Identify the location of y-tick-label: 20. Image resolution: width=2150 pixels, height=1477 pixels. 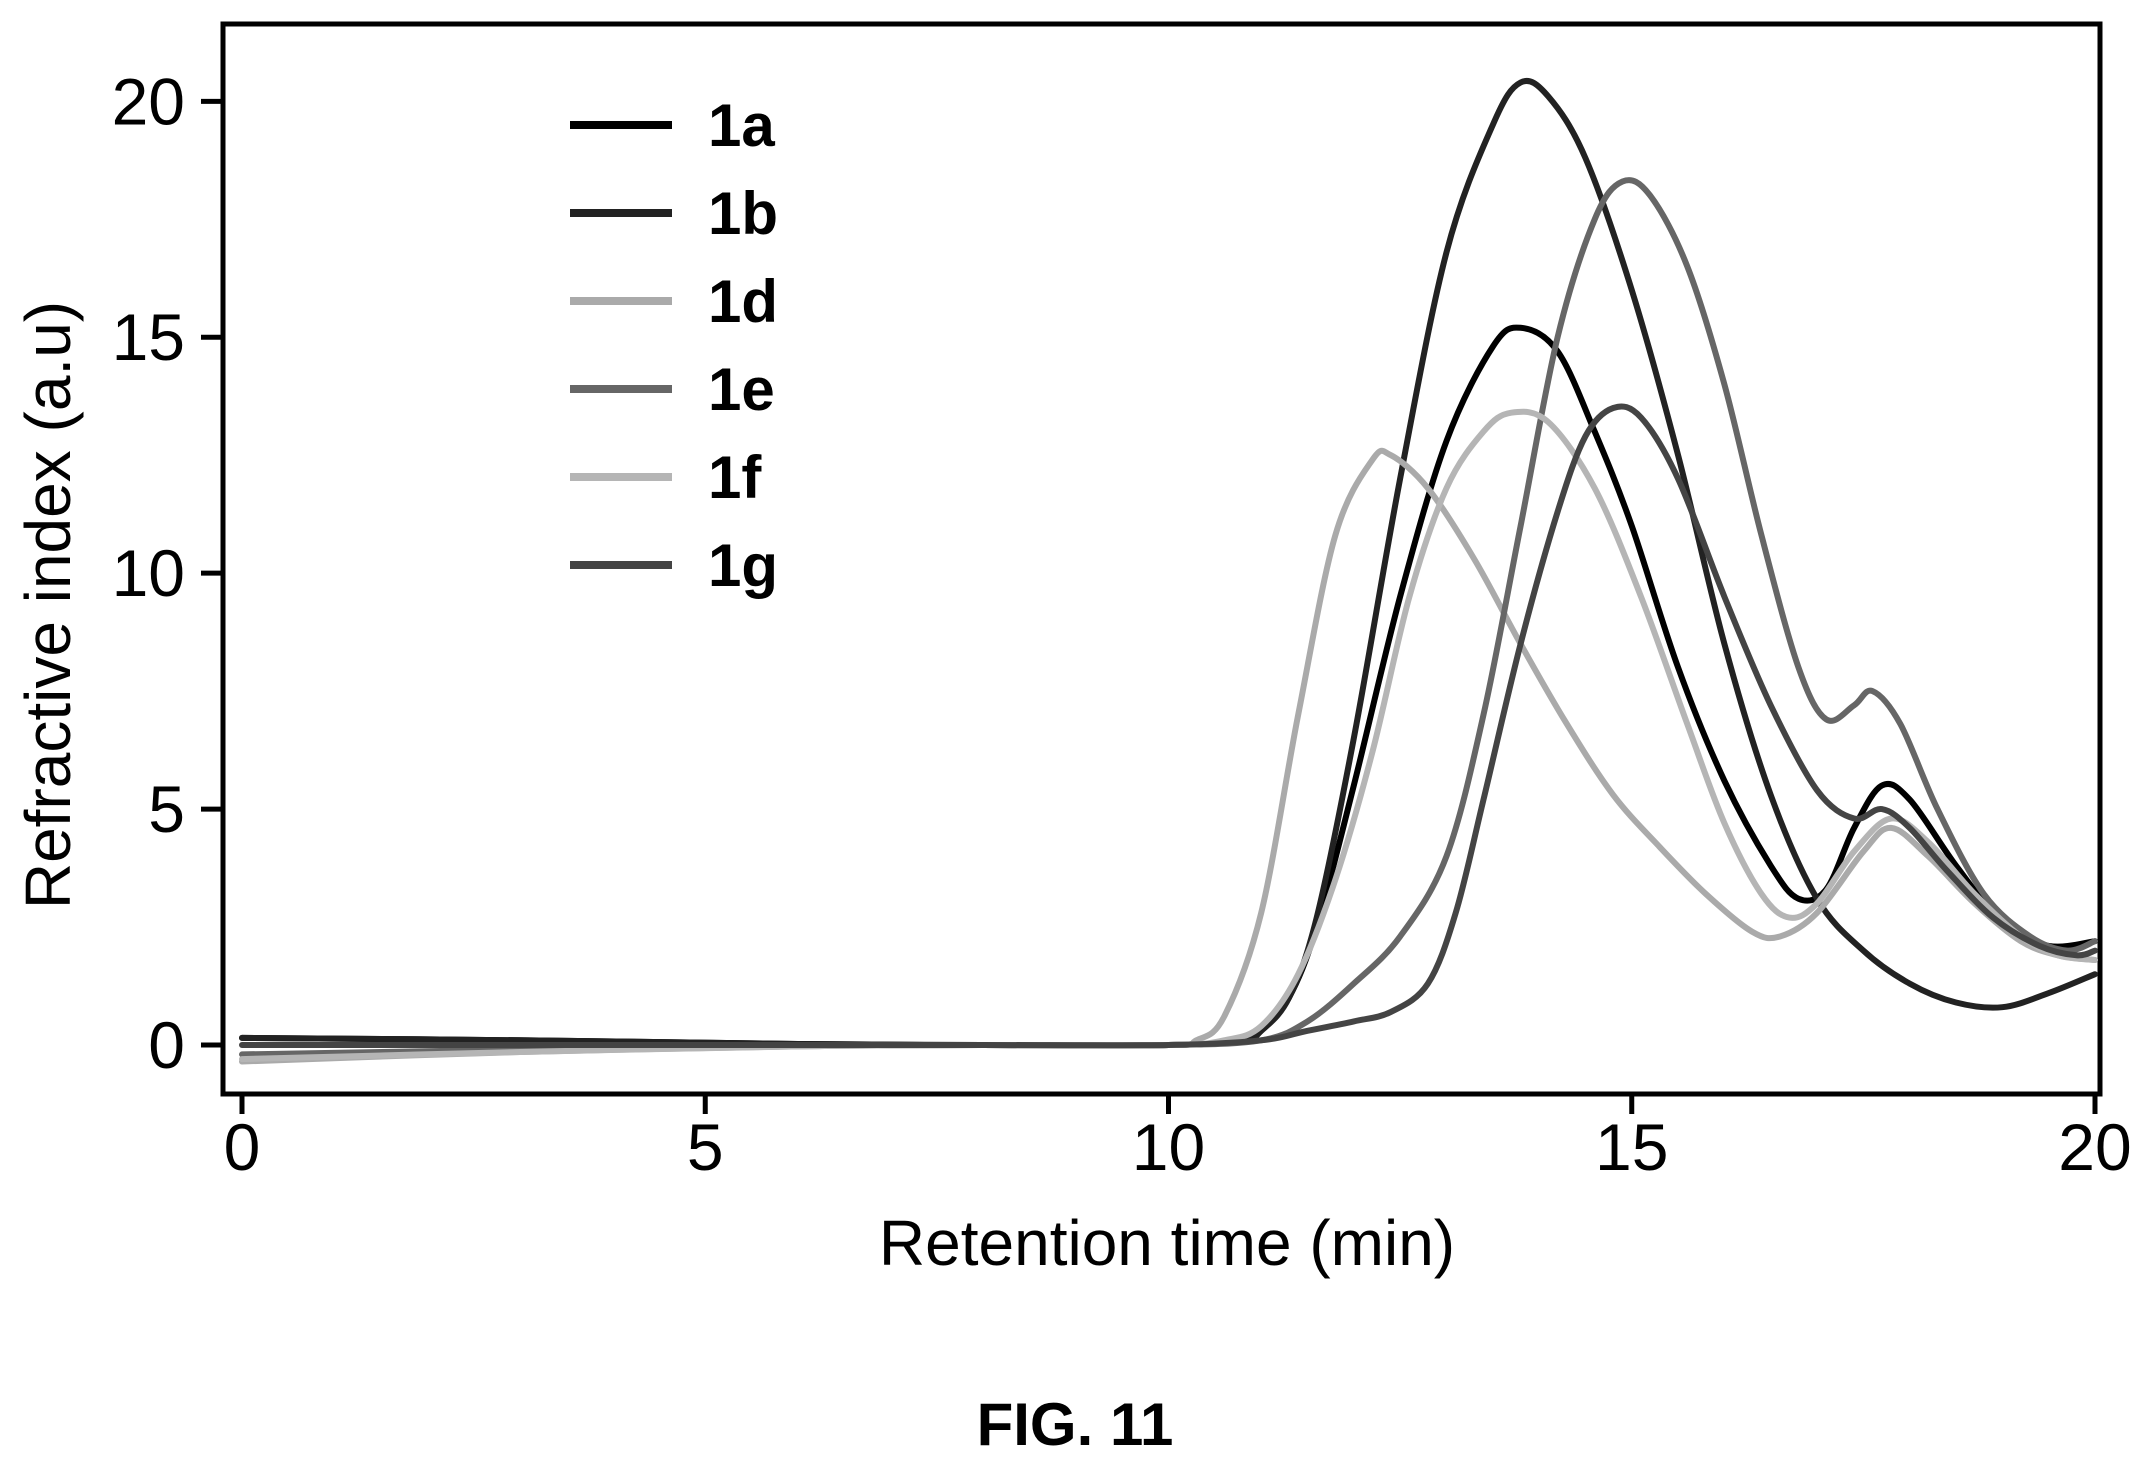
(148, 101).